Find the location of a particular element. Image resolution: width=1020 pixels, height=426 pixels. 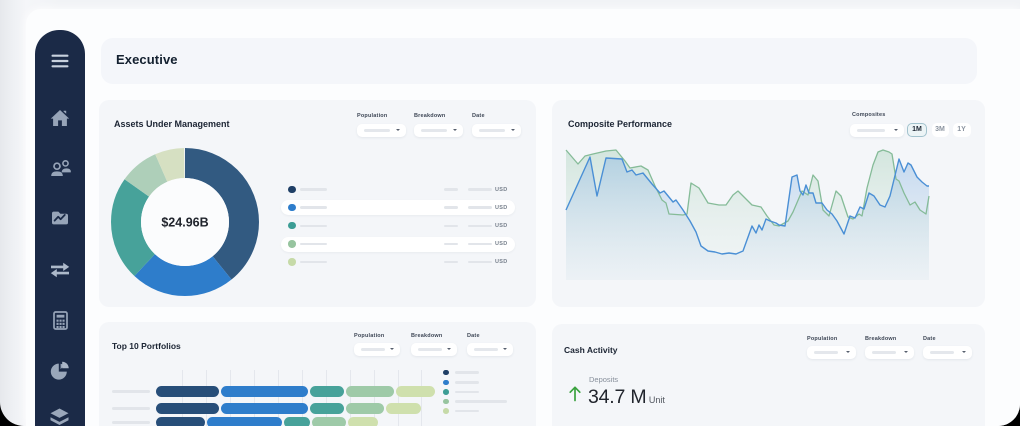

svg-text: $24.96B is located at coordinates (184, 223).